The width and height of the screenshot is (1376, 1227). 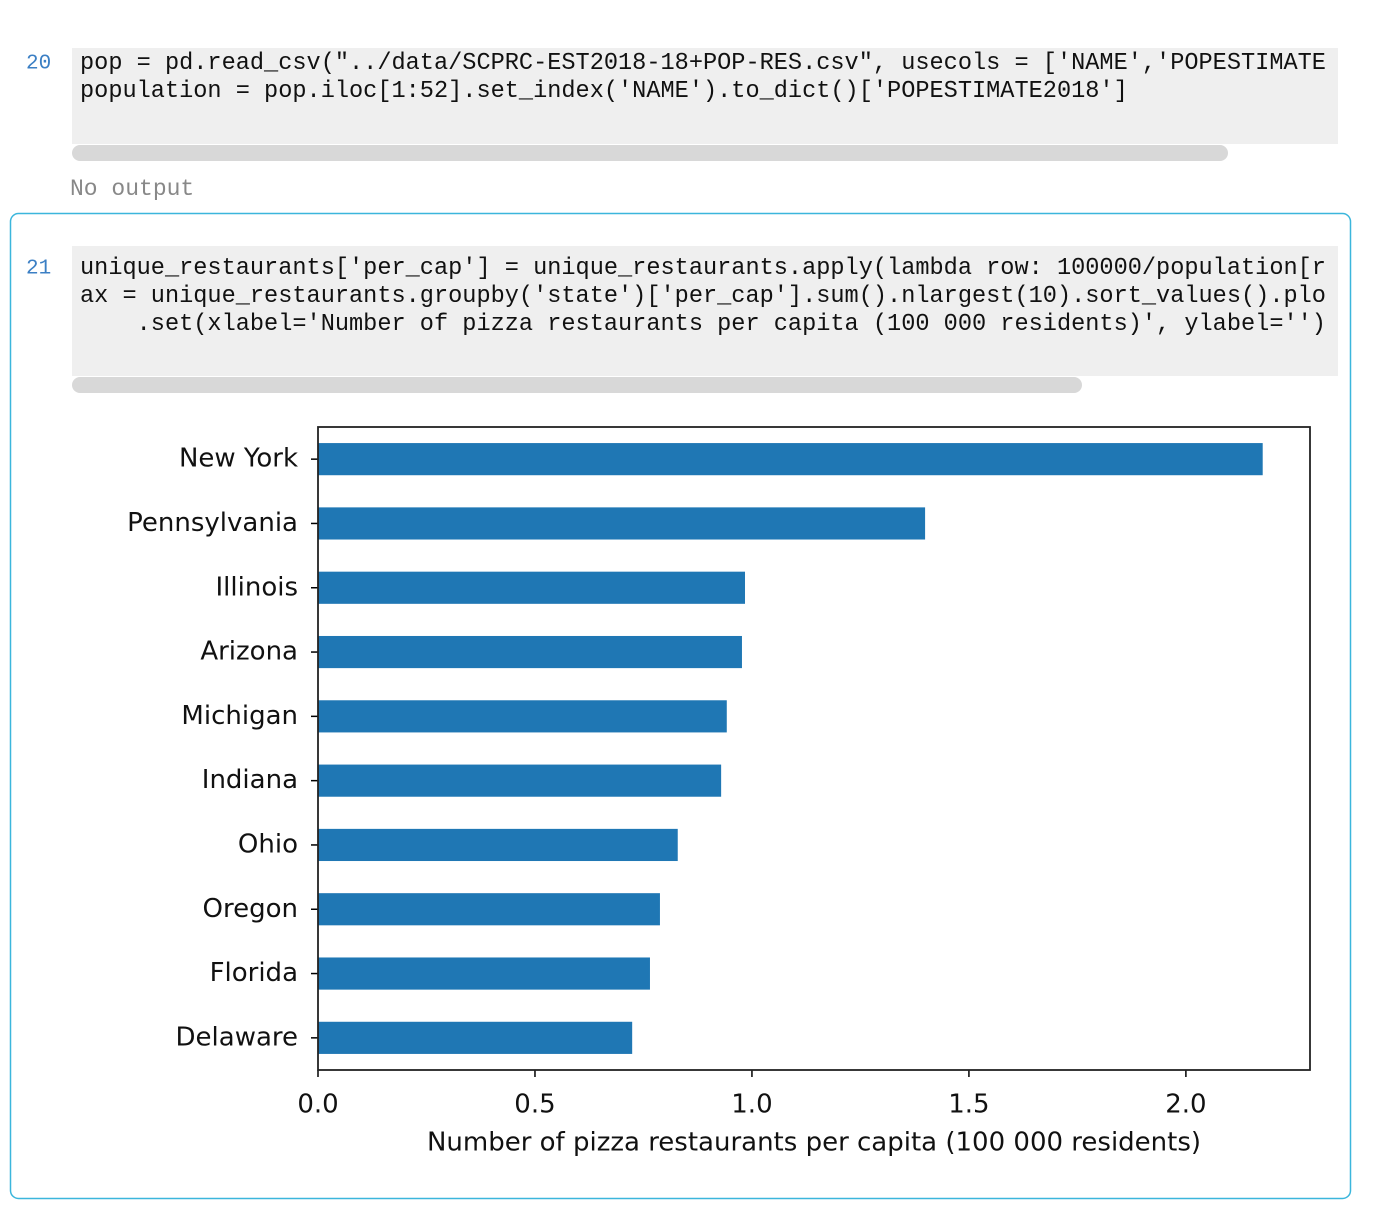 I want to click on y-tick-label: Delaware, so click(x=237, y=1037).